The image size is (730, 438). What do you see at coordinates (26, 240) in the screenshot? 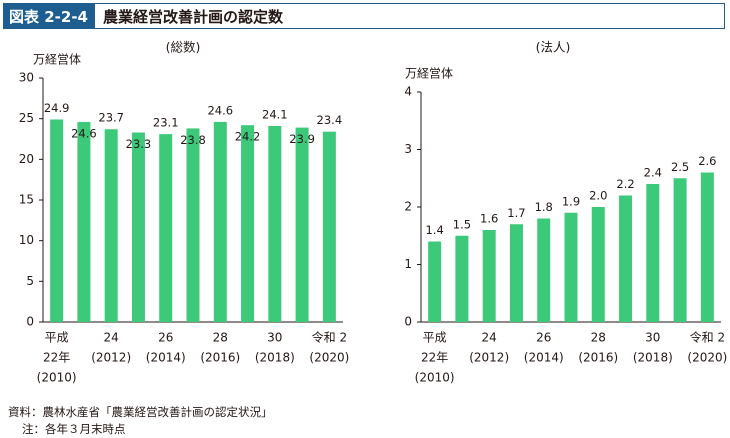
I see `y-tick-label-0: 10` at bounding box center [26, 240].